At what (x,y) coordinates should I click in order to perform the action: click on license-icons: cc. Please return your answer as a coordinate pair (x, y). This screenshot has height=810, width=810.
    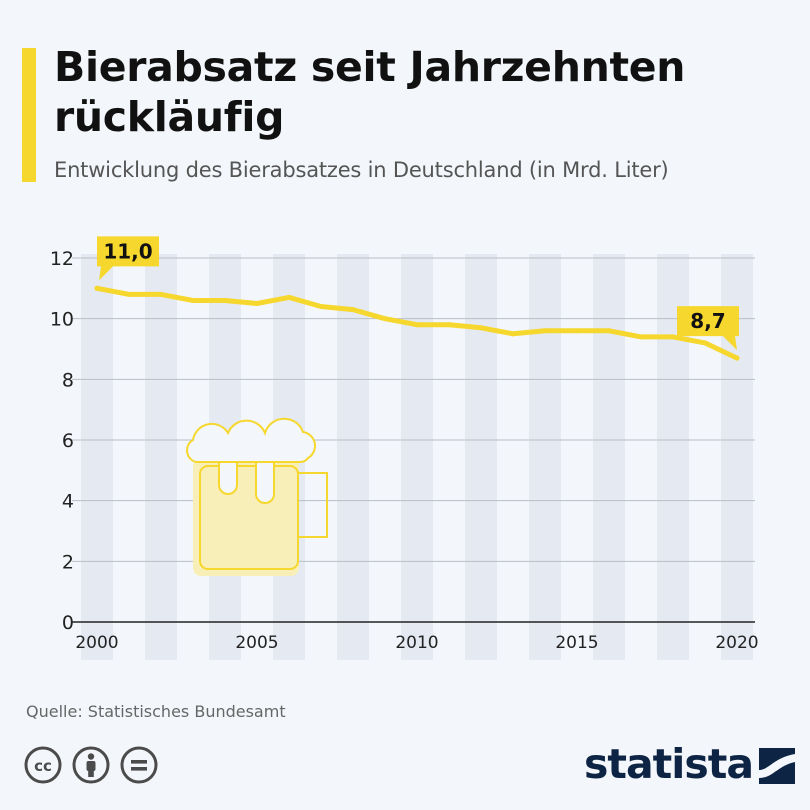
    Looking at the image, I should click on (91, 765).